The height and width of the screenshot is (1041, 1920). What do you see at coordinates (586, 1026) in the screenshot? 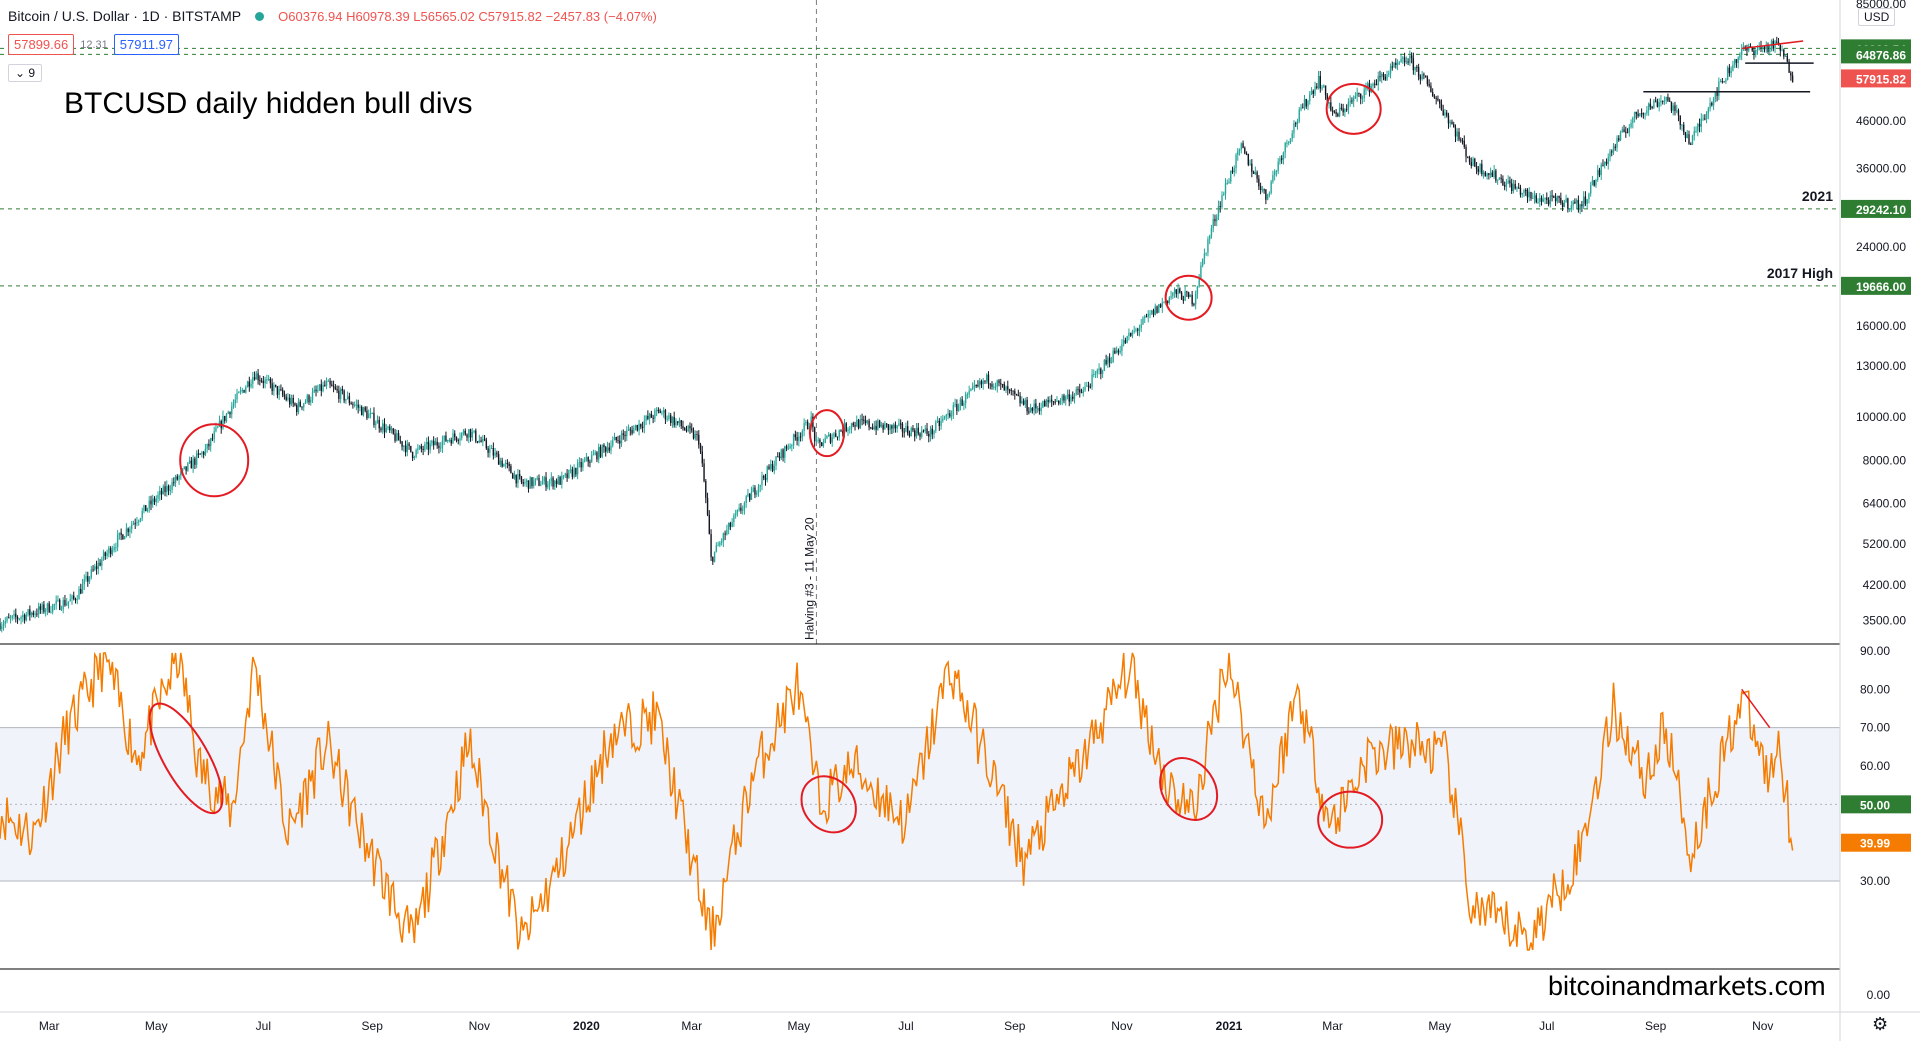
I see `time-tick-label: 2020` at bounding box center [586, 1026].